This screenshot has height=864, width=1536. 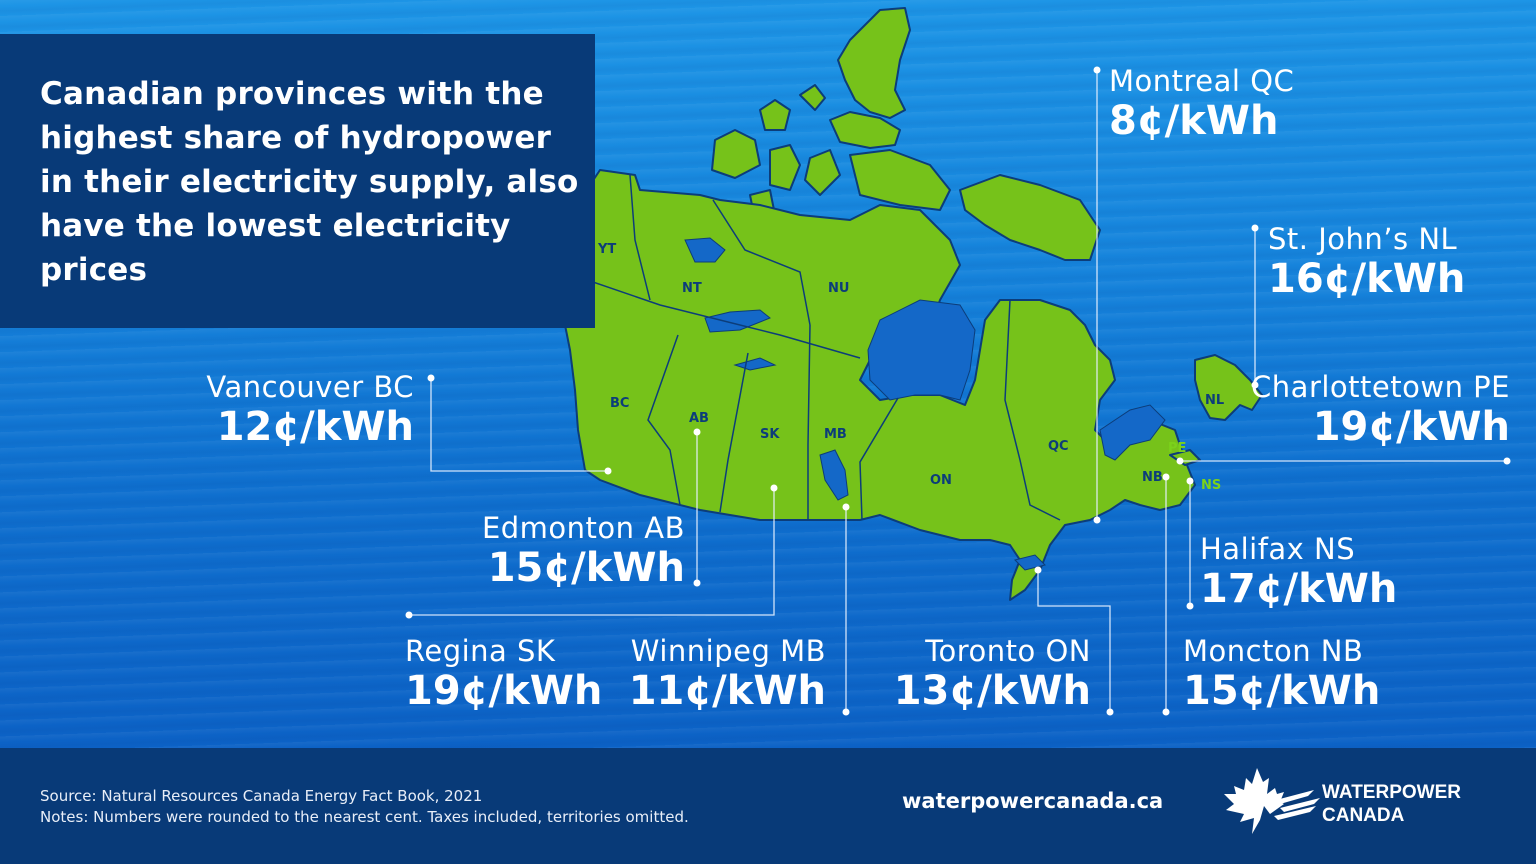 I want to click on callout-winnipeg: Winnipeg MB 11¢/kWh, so click(x=727, y=674).